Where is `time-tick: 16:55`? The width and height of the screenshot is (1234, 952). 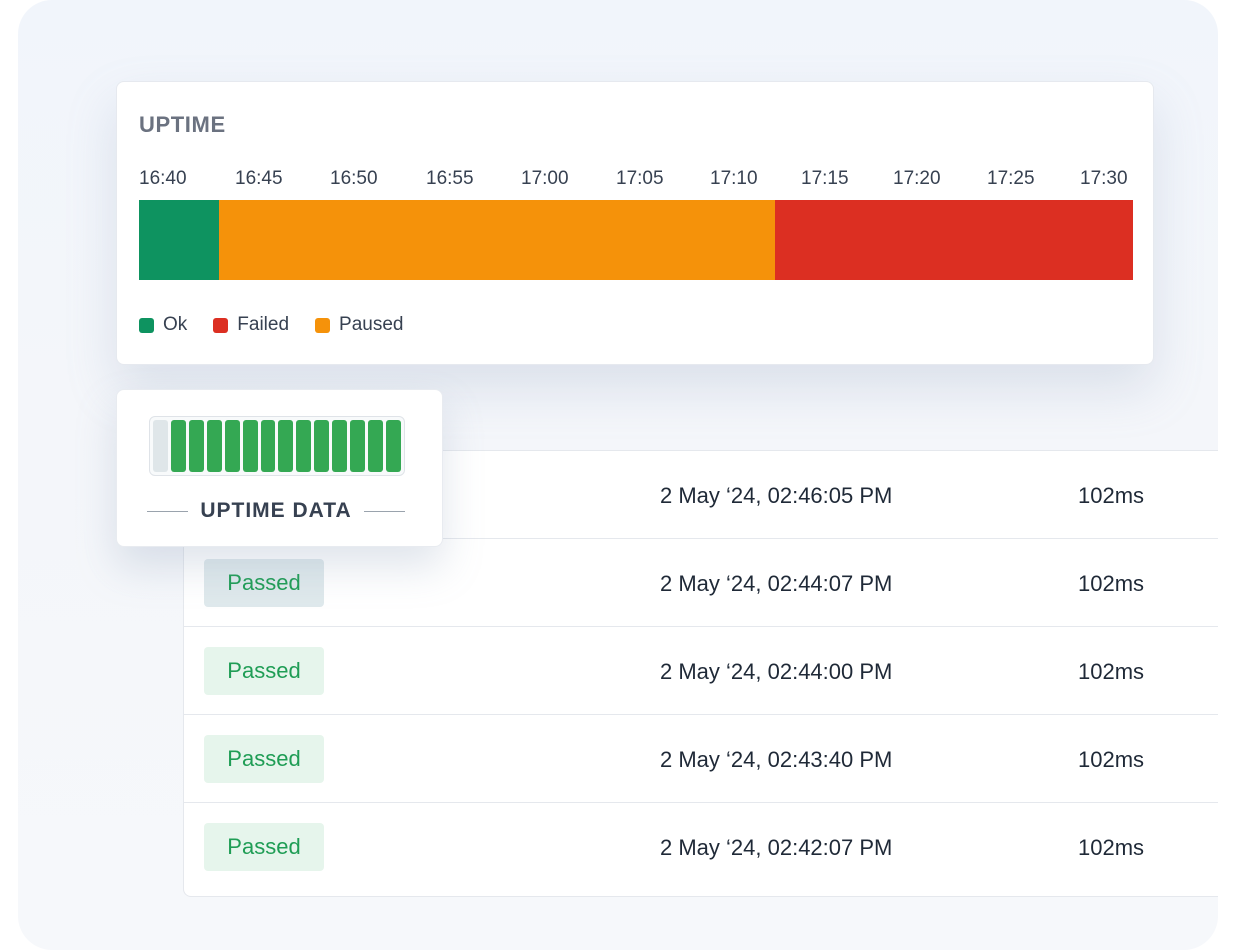
time-tick: 16:55 is located at coordinates (450, 178).